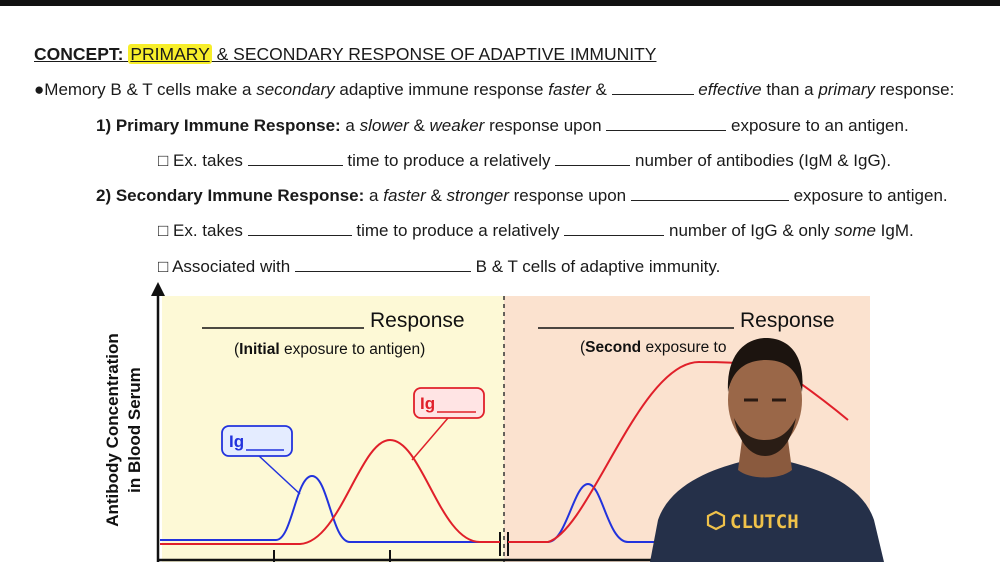  I want to click on red-ig-callout, so click(449, 403).